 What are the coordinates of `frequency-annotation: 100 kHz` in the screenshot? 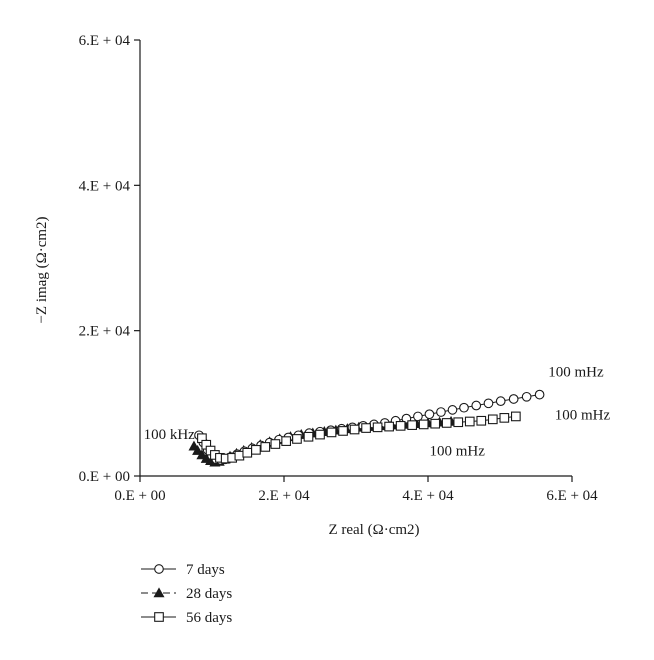 It's located at (170, 435).